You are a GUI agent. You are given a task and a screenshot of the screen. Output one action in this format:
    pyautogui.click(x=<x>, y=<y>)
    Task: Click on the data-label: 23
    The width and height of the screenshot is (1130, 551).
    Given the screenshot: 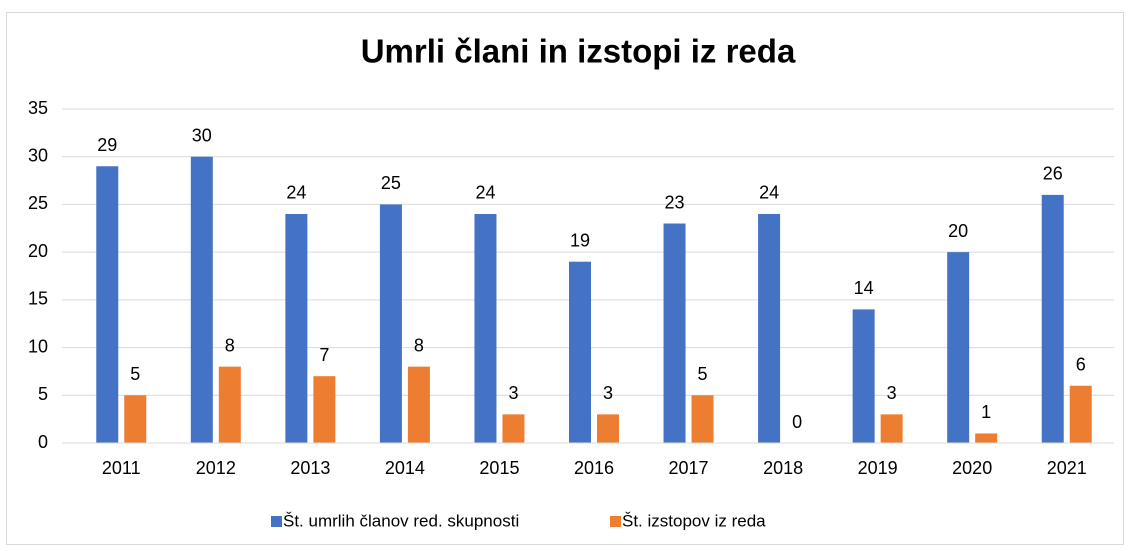 What is the action you would take?
    pyautogui.click(x=675, y=202)
    